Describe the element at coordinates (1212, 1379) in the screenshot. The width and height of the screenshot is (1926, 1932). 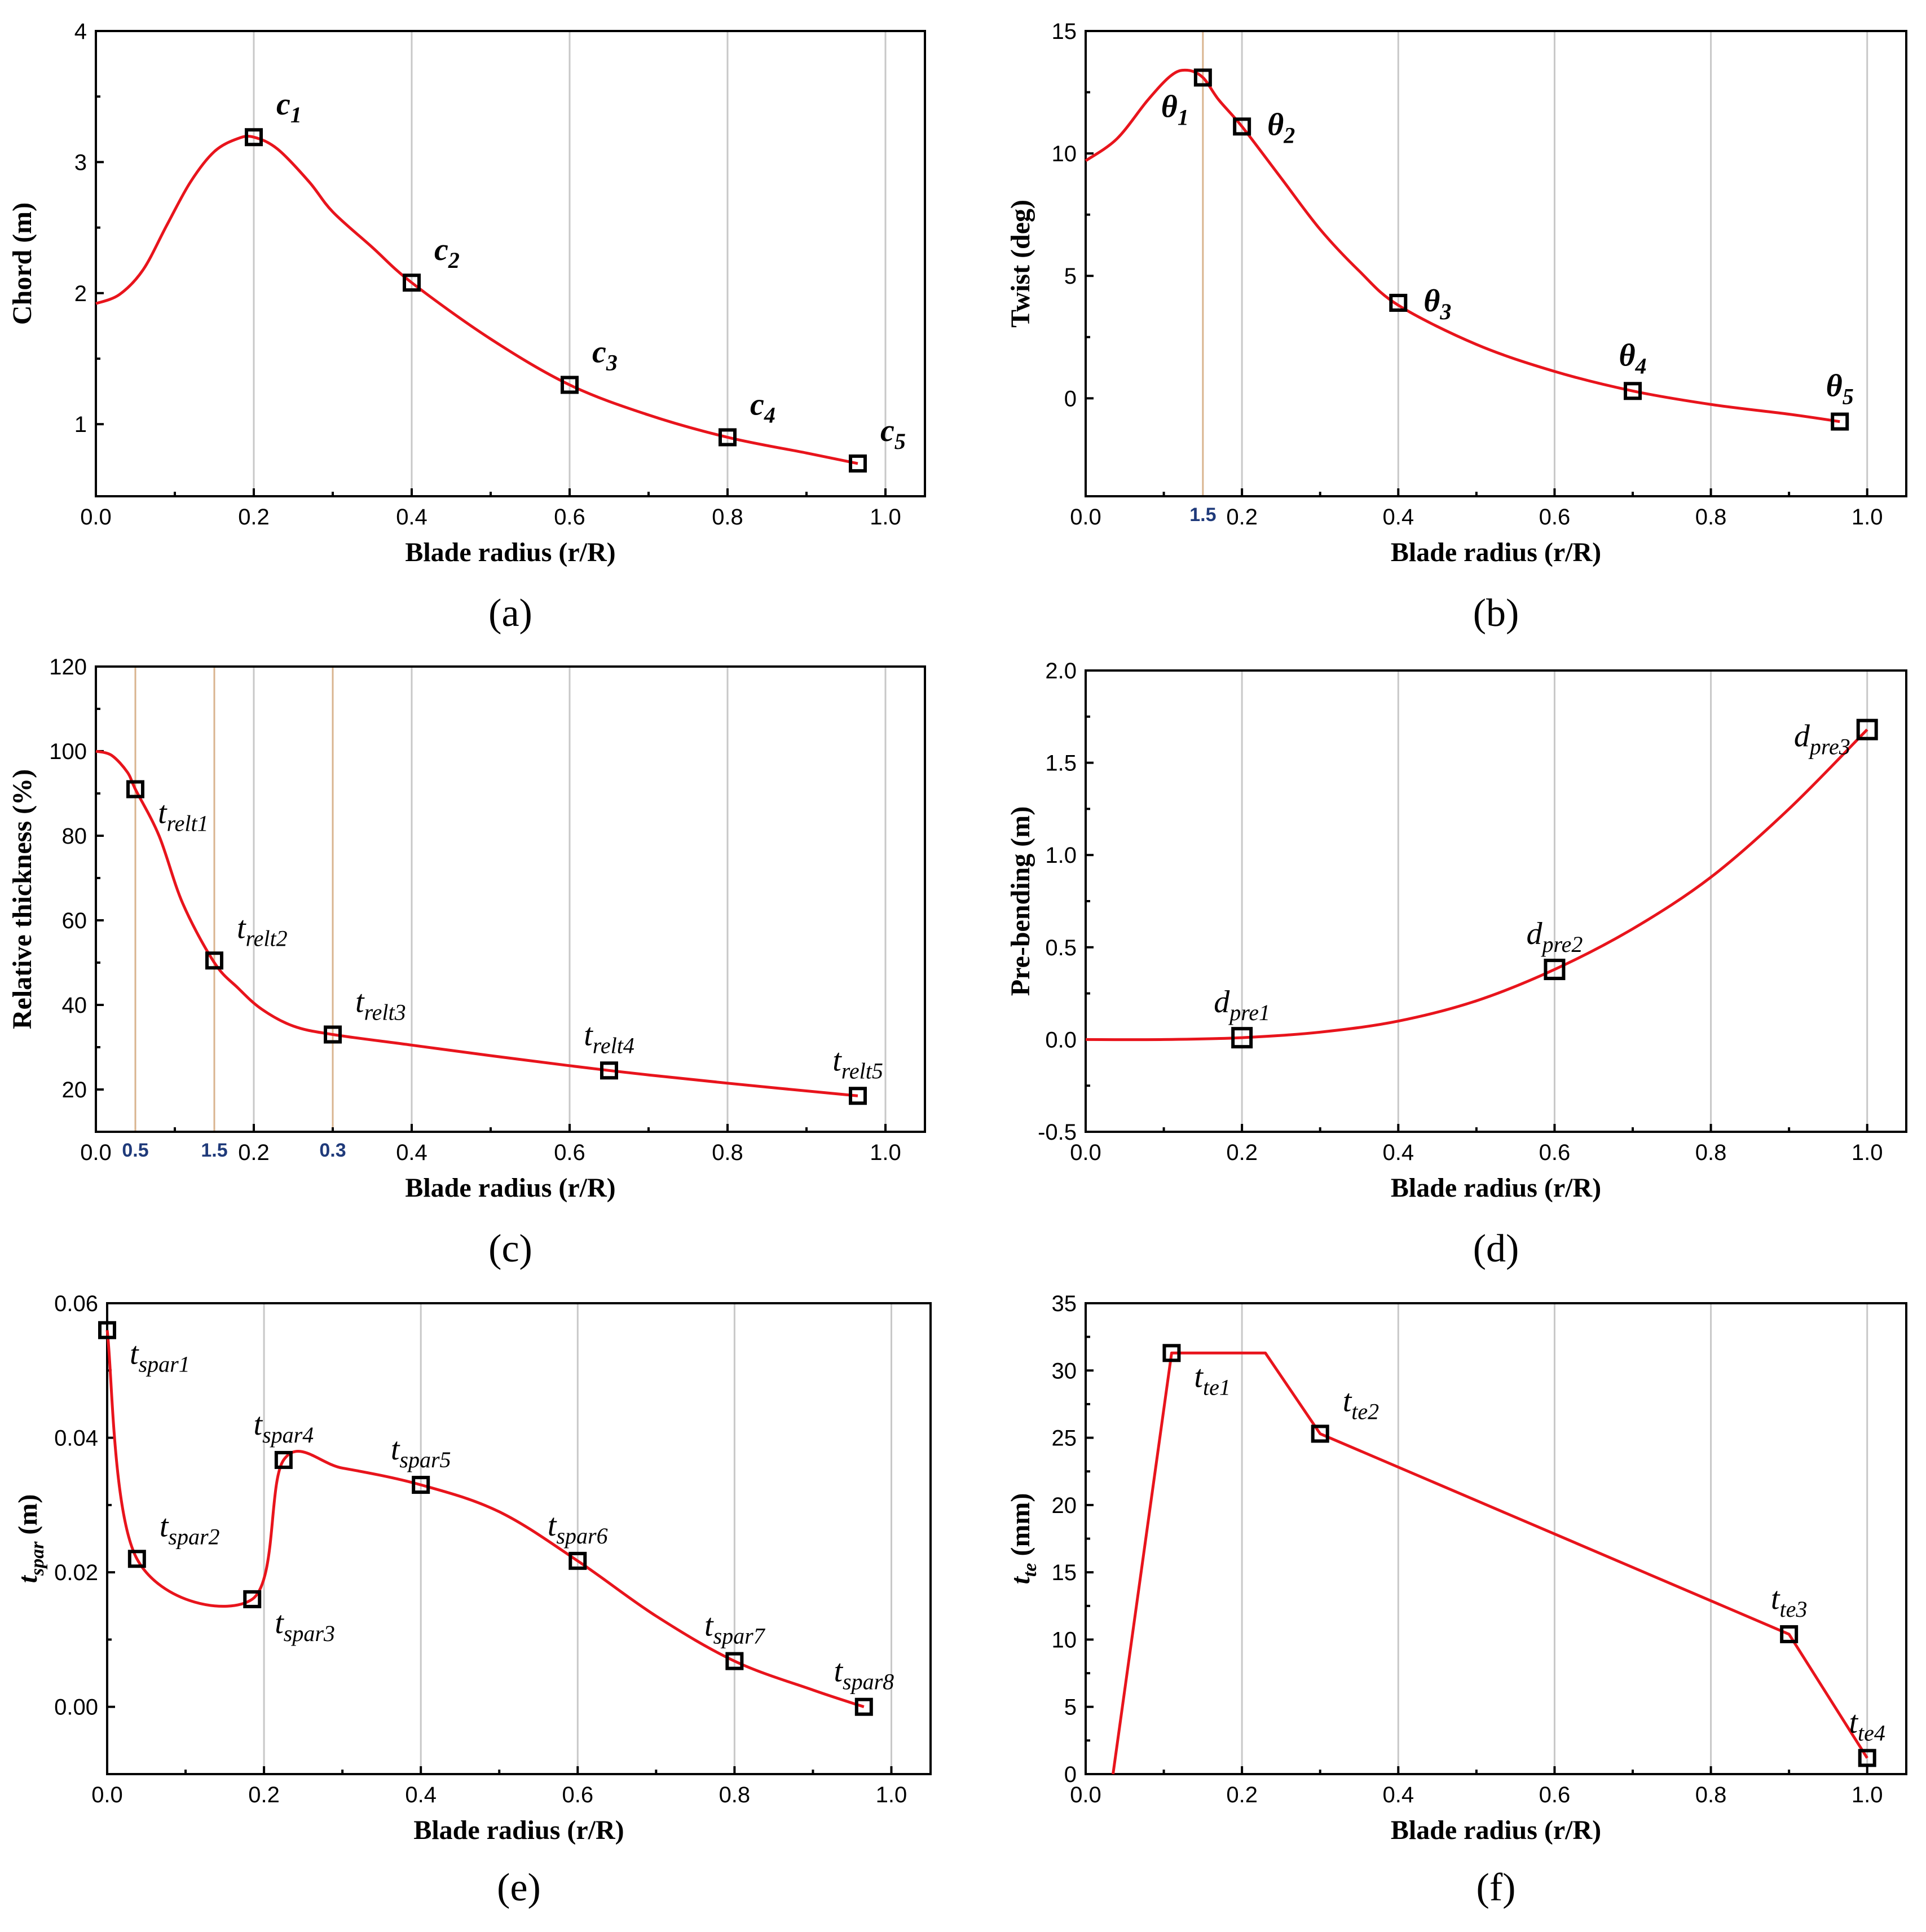
I see `data-point-label: tte1` at that location.